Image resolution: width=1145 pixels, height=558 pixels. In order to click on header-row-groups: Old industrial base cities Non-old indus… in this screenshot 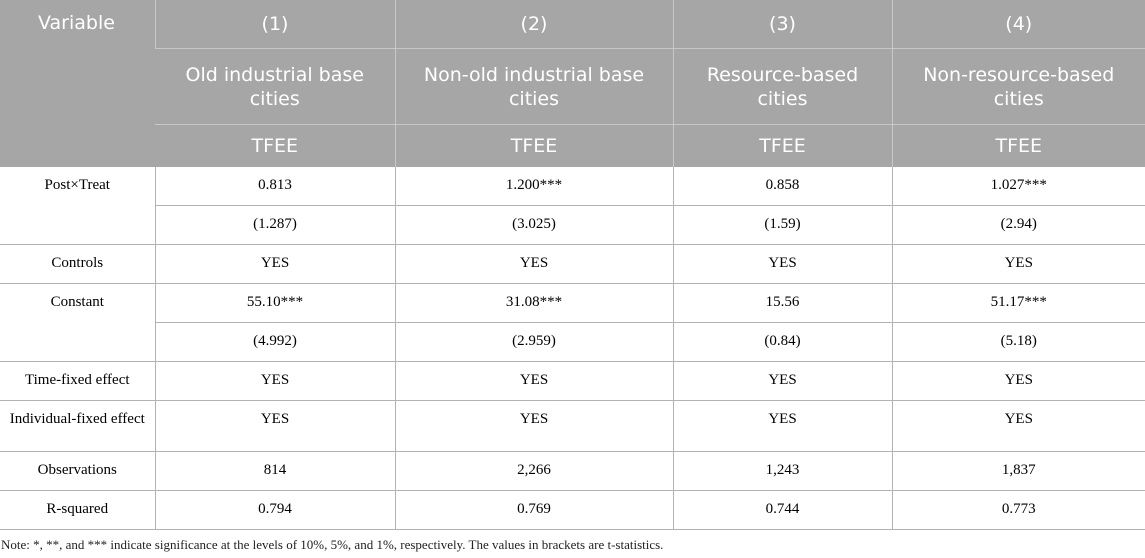, I will do `click(572, 86)`.